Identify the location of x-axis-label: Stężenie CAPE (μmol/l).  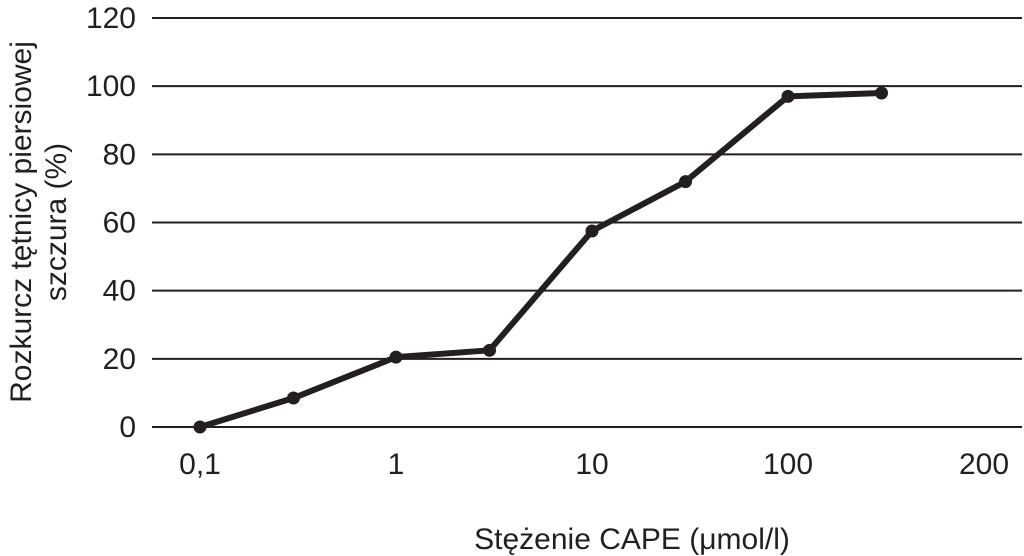
(632, 539).